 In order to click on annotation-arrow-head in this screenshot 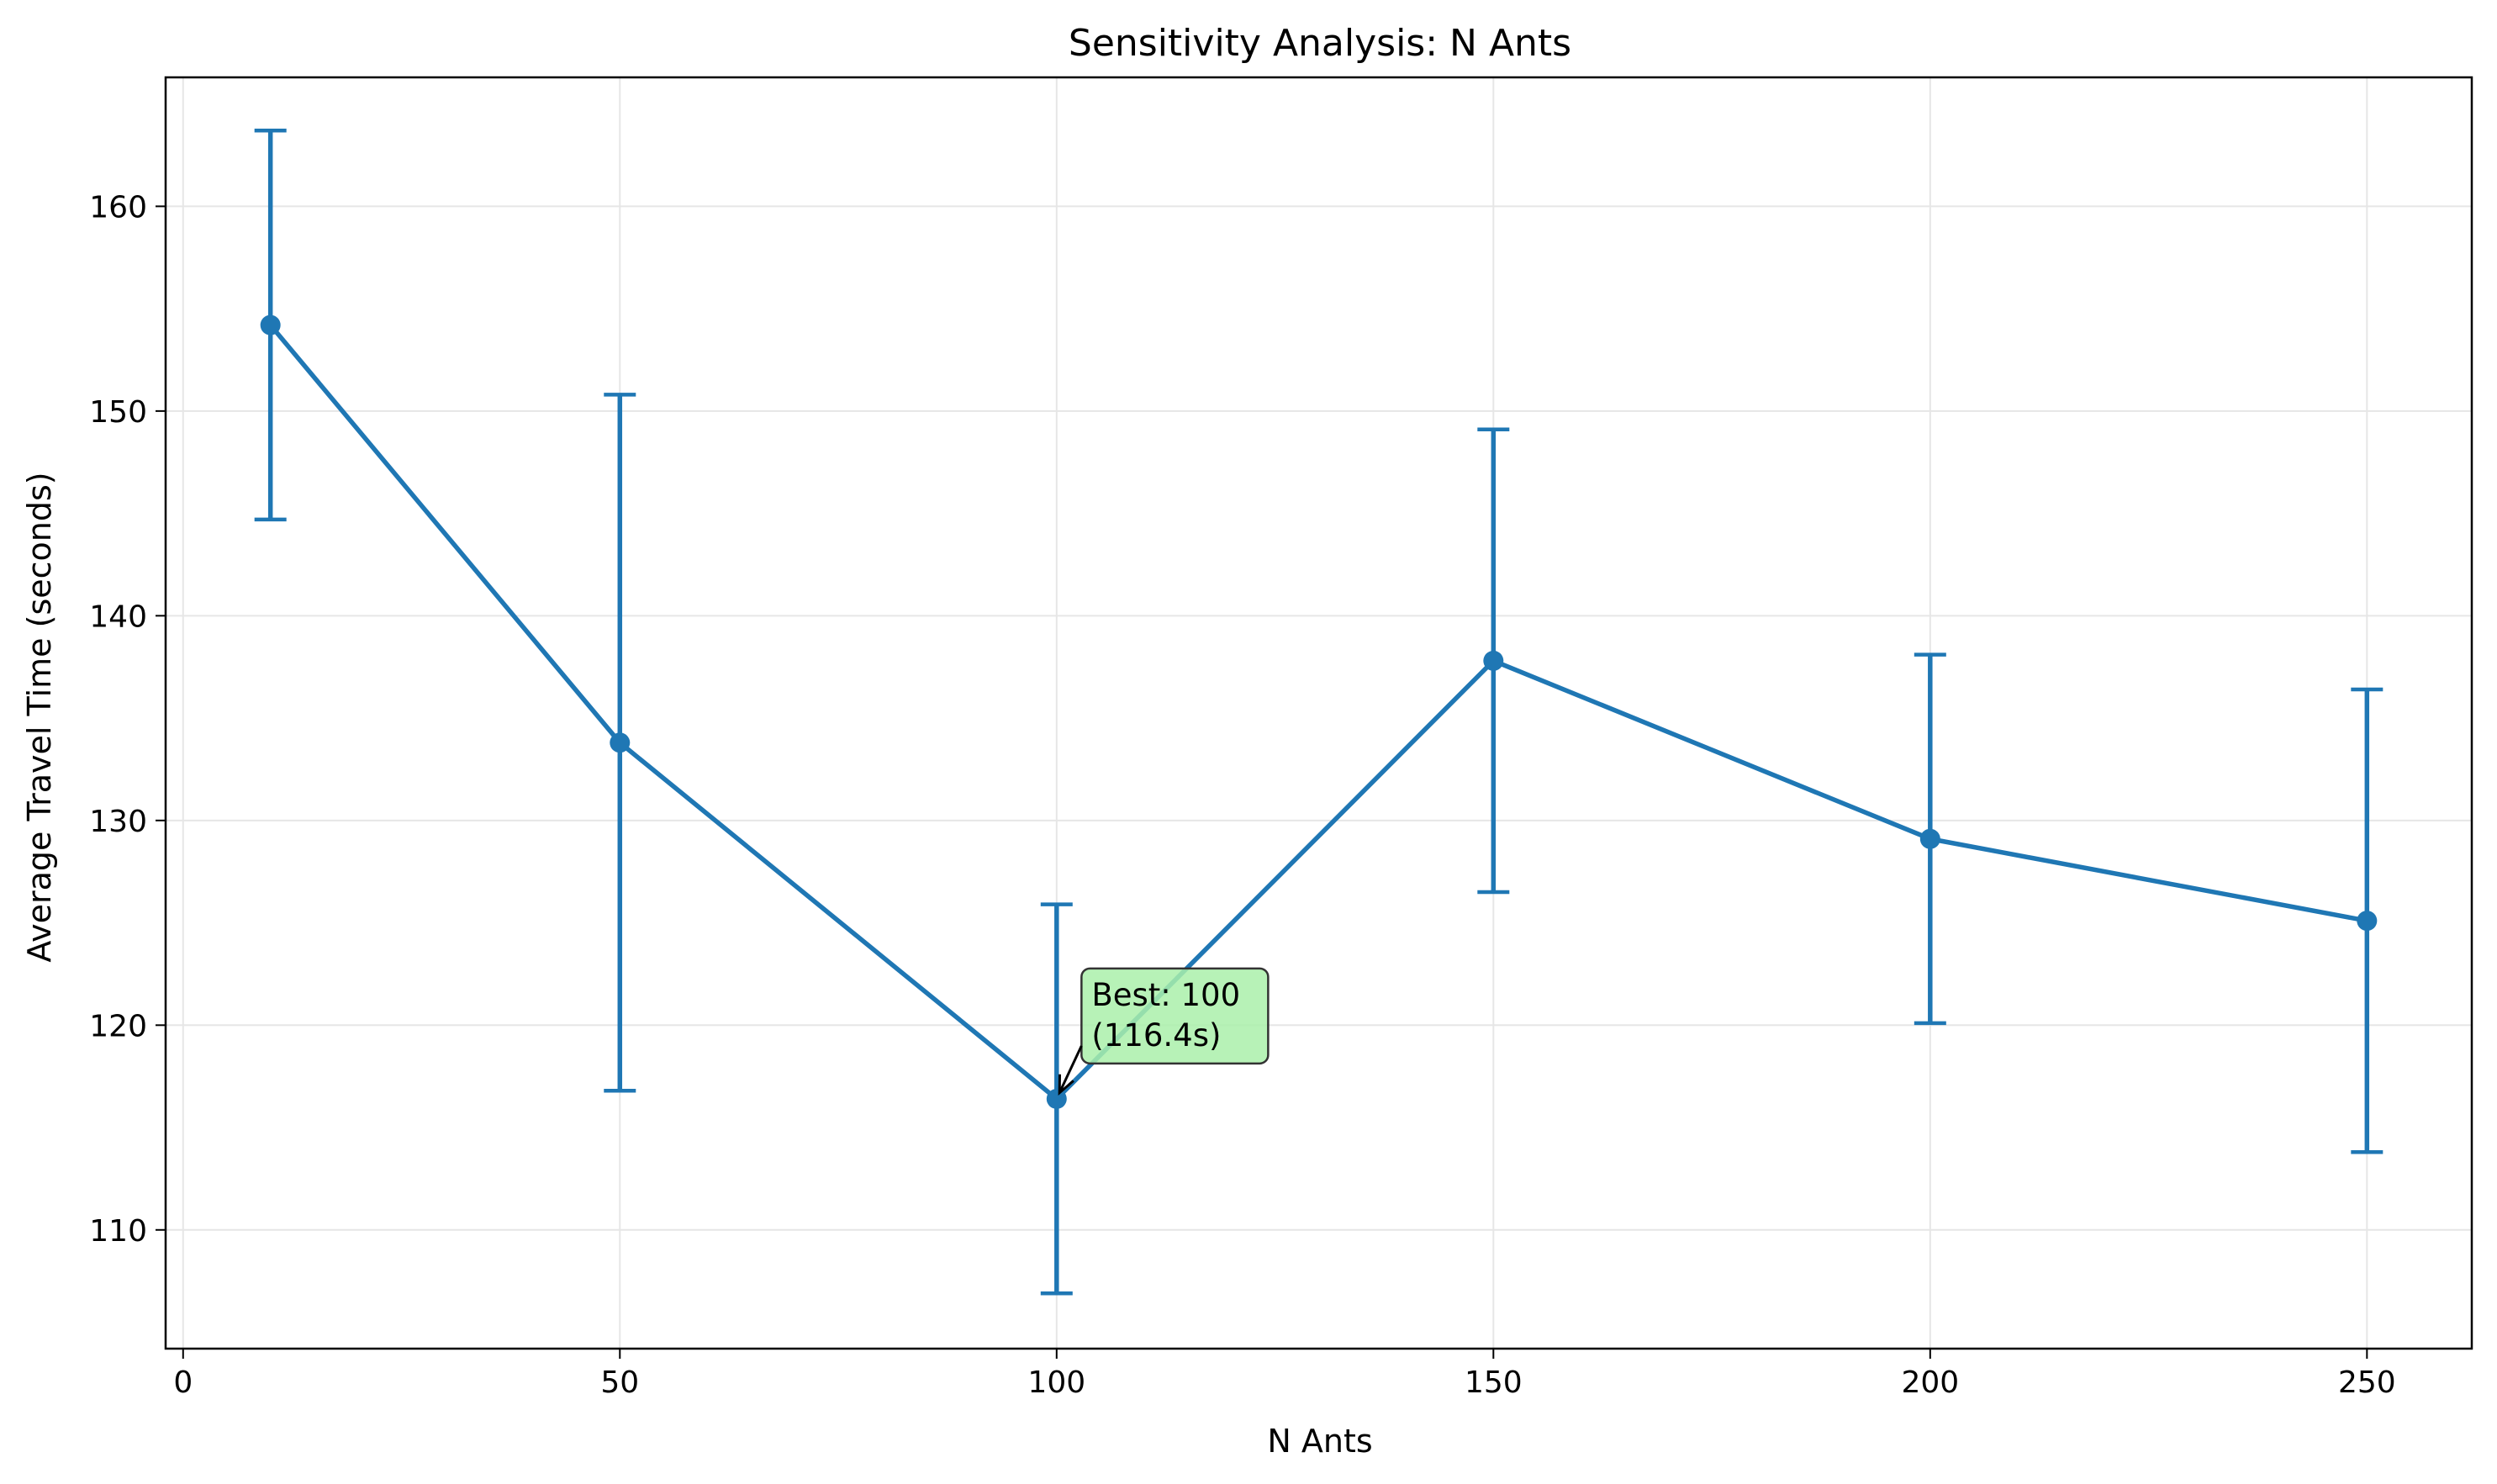, I will do `click(1066, 1085)`.